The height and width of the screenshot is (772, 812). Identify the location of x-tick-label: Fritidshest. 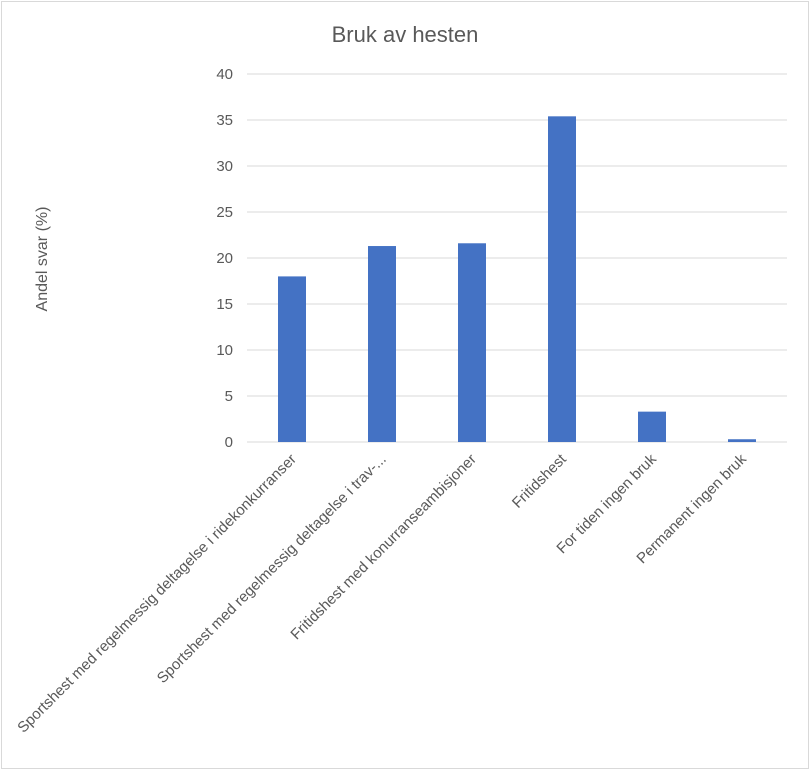
(540, 481).